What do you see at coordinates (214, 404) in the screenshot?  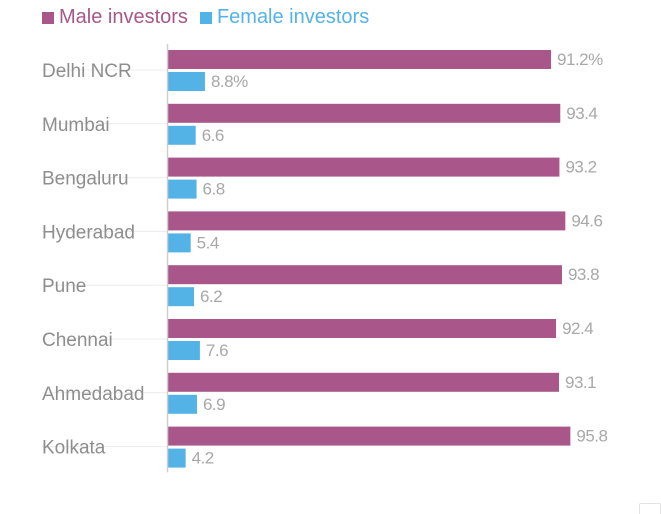 I see `female-value-label-ahmedabad: 6.9` at bounding box center [214, 404].